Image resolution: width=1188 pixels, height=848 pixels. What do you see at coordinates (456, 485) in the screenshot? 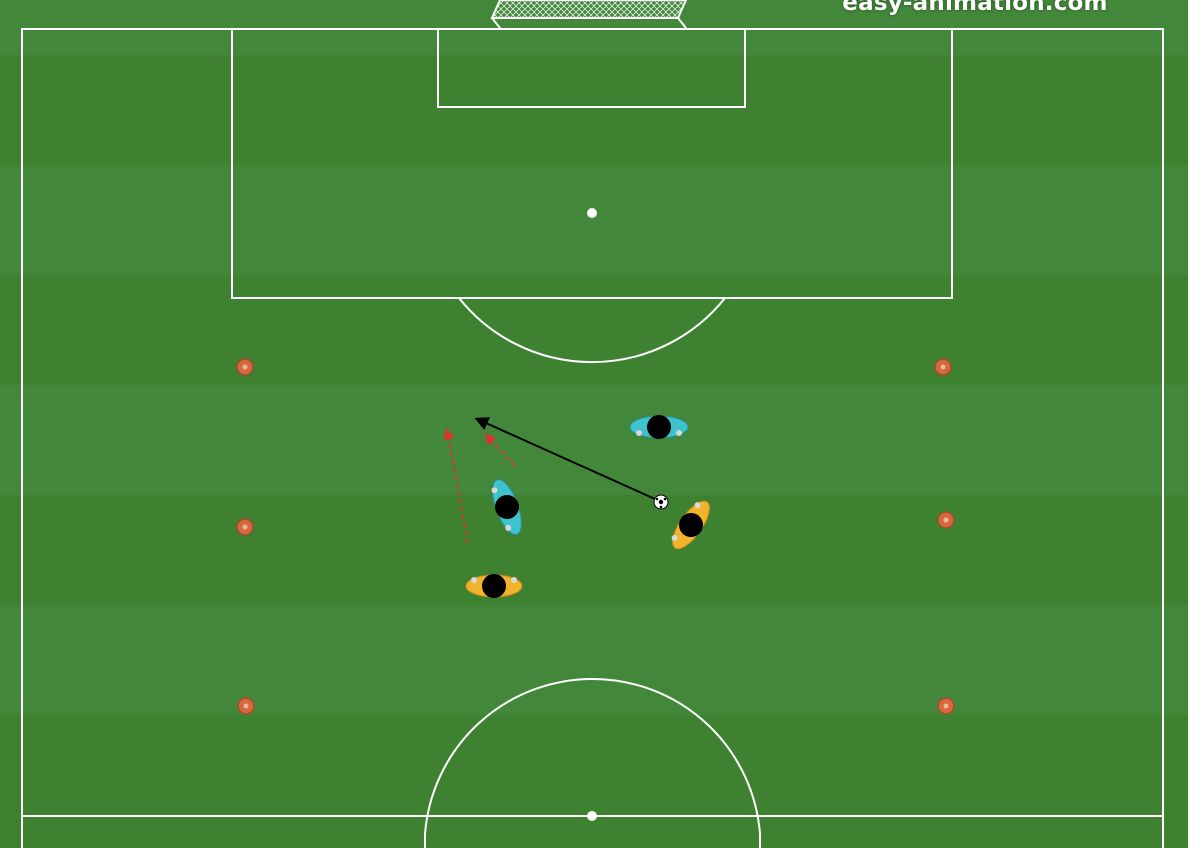
I see `run-arrow-long` at bounding box center [456, 485].